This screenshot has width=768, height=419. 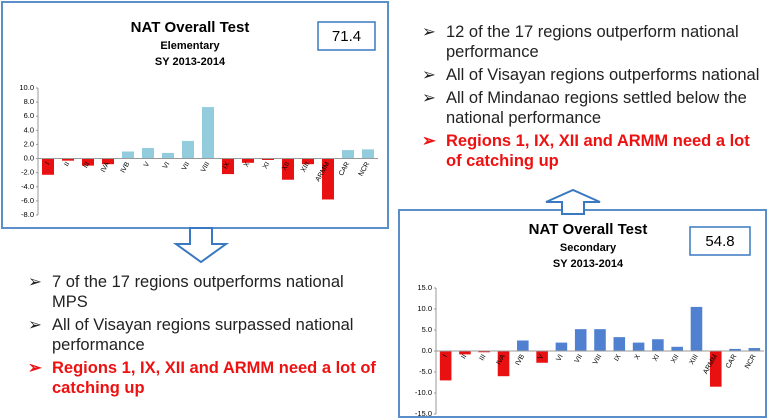 What do you see at coordinates (29, 115) in the screenshot?
I see `y-tick-label: 6.0` at bounding box center [29, 115].